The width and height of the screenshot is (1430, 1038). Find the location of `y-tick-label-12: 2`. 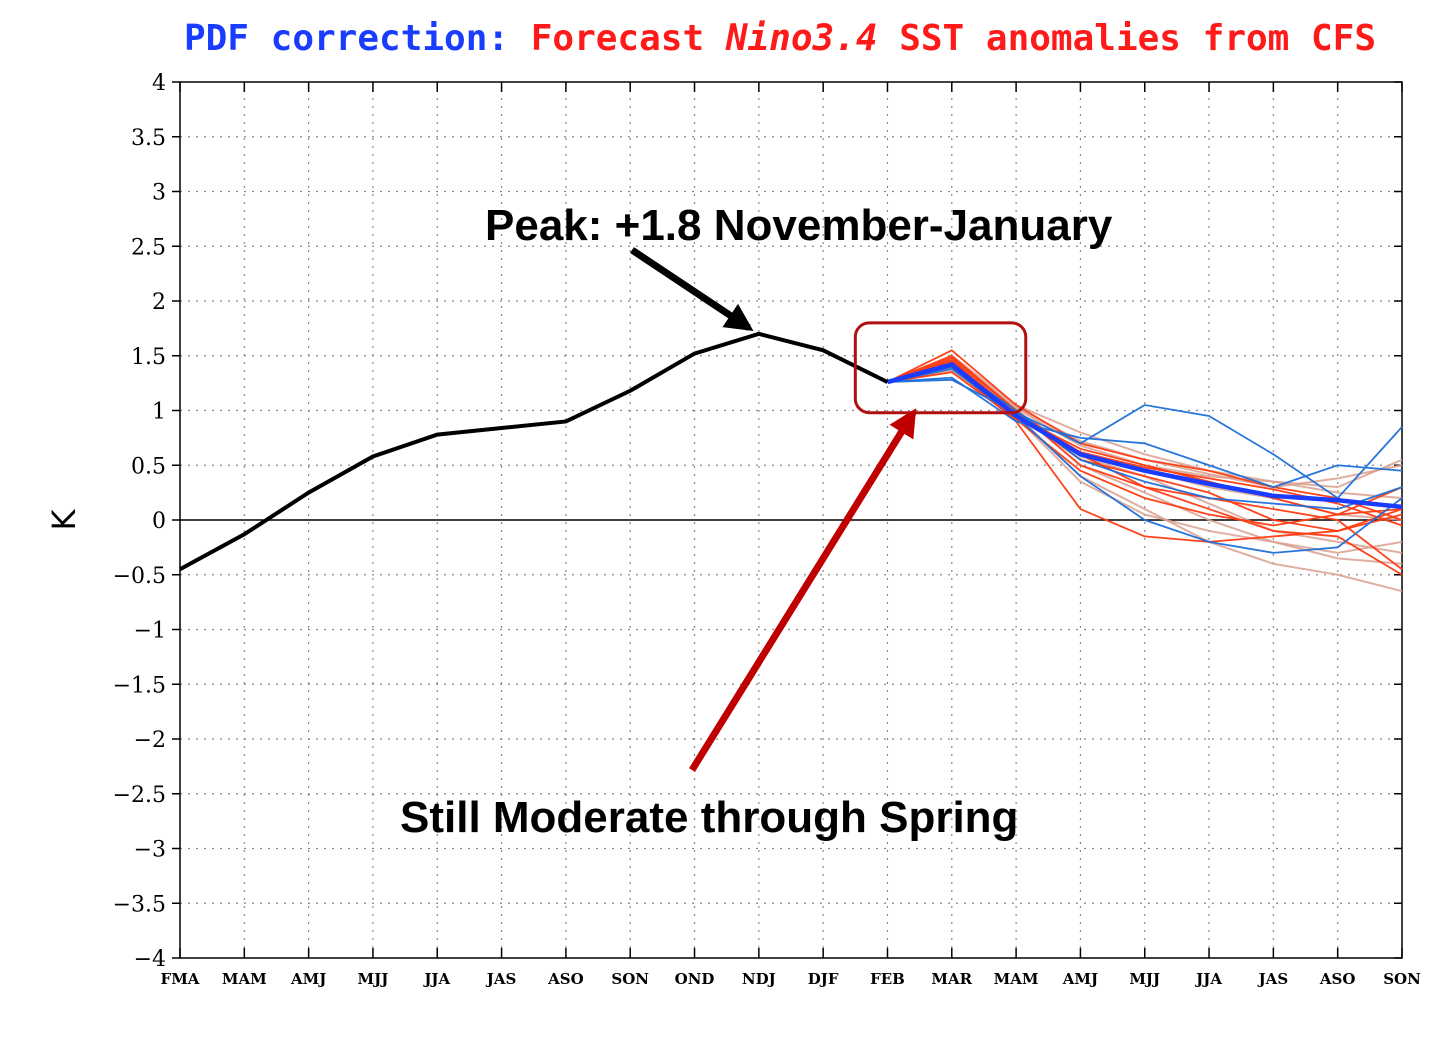

y-tick-label-12: 2 is located at coordinates (159, 302).